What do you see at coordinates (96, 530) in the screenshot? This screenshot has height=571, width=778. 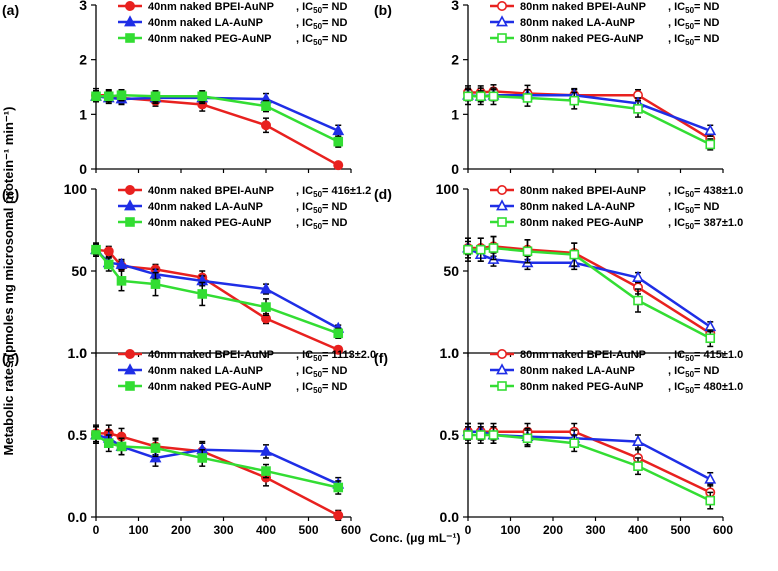 I see `x-tick-label: 0` at bounding box center [96, 530].